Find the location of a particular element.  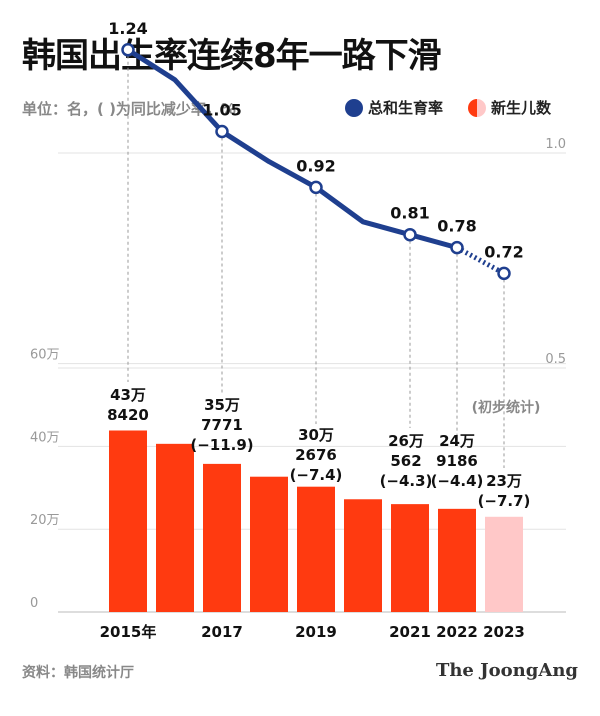

data-label-births: 23万 is located at coordinates (504, 481).